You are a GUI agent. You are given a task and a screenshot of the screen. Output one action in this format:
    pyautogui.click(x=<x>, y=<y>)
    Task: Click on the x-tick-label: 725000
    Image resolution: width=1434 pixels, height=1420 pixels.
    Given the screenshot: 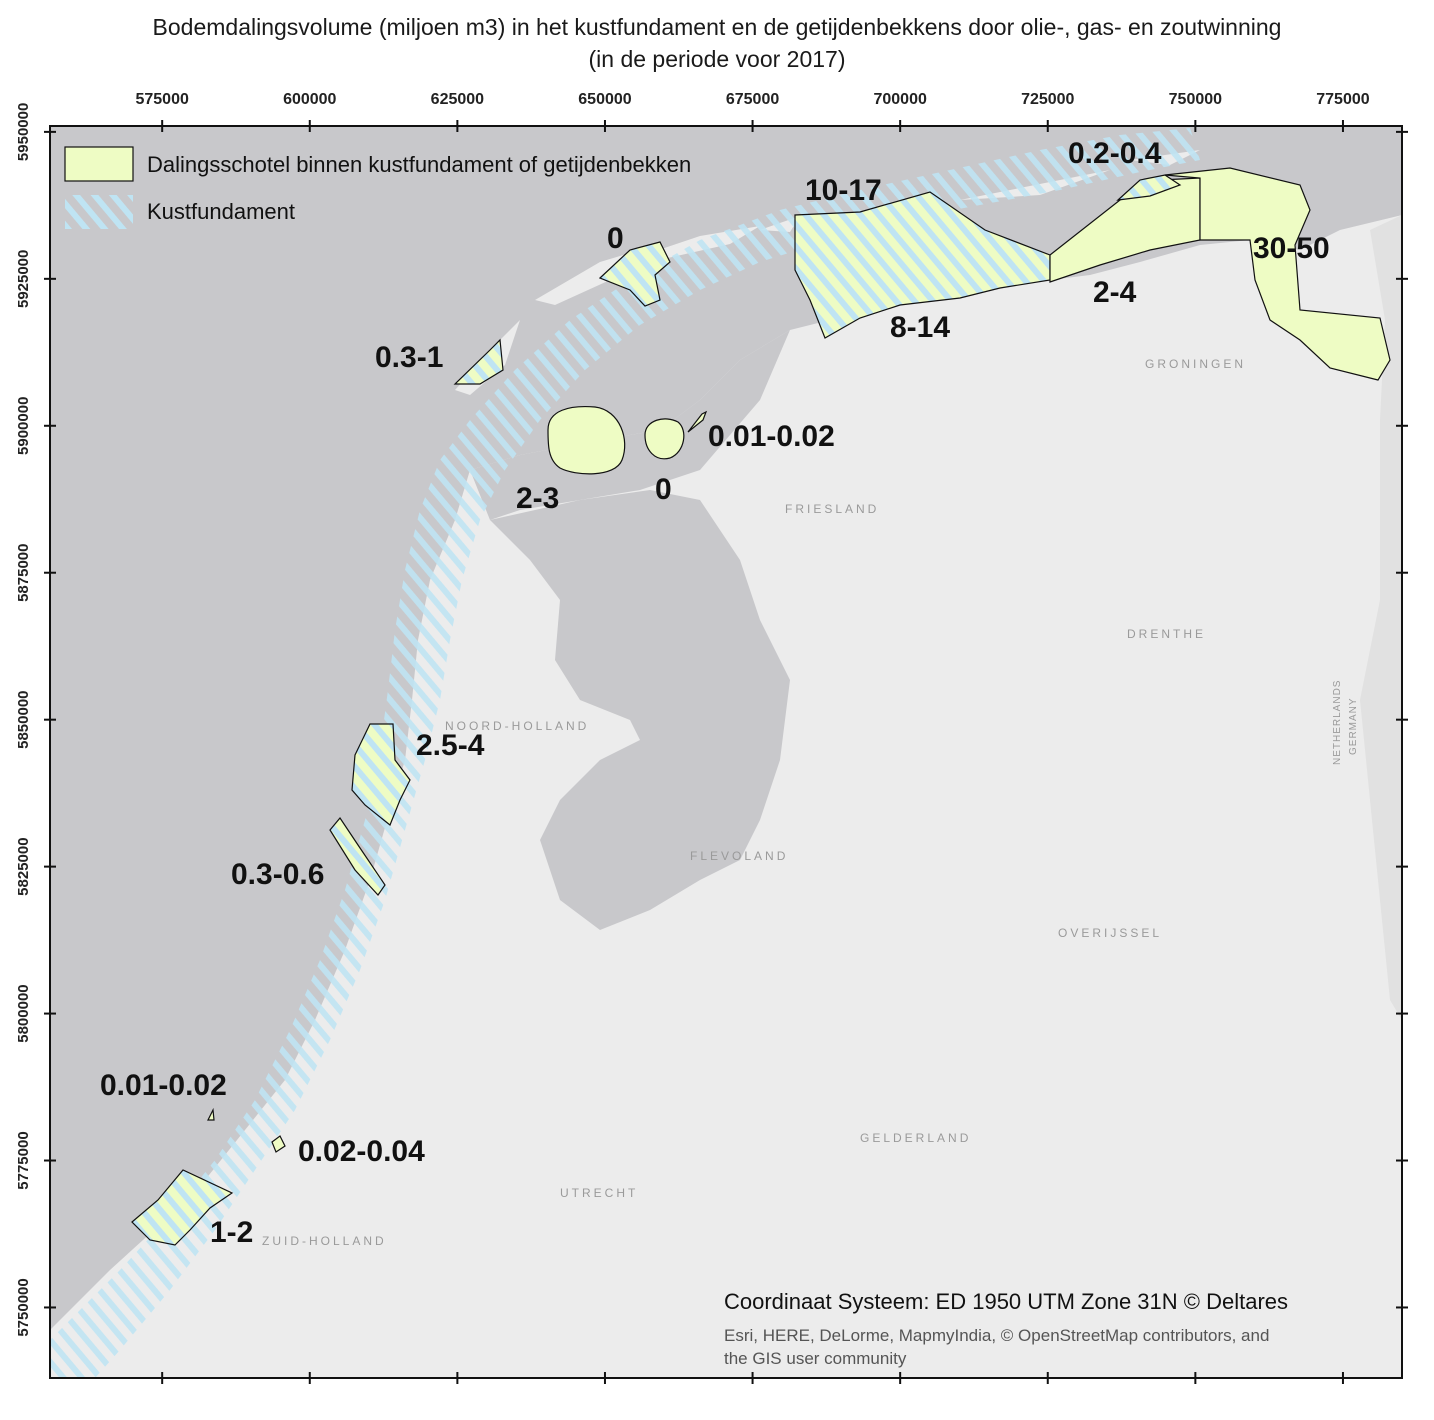 What is the action you would take?
    pyautogui.click(x=1047, y=99)
    